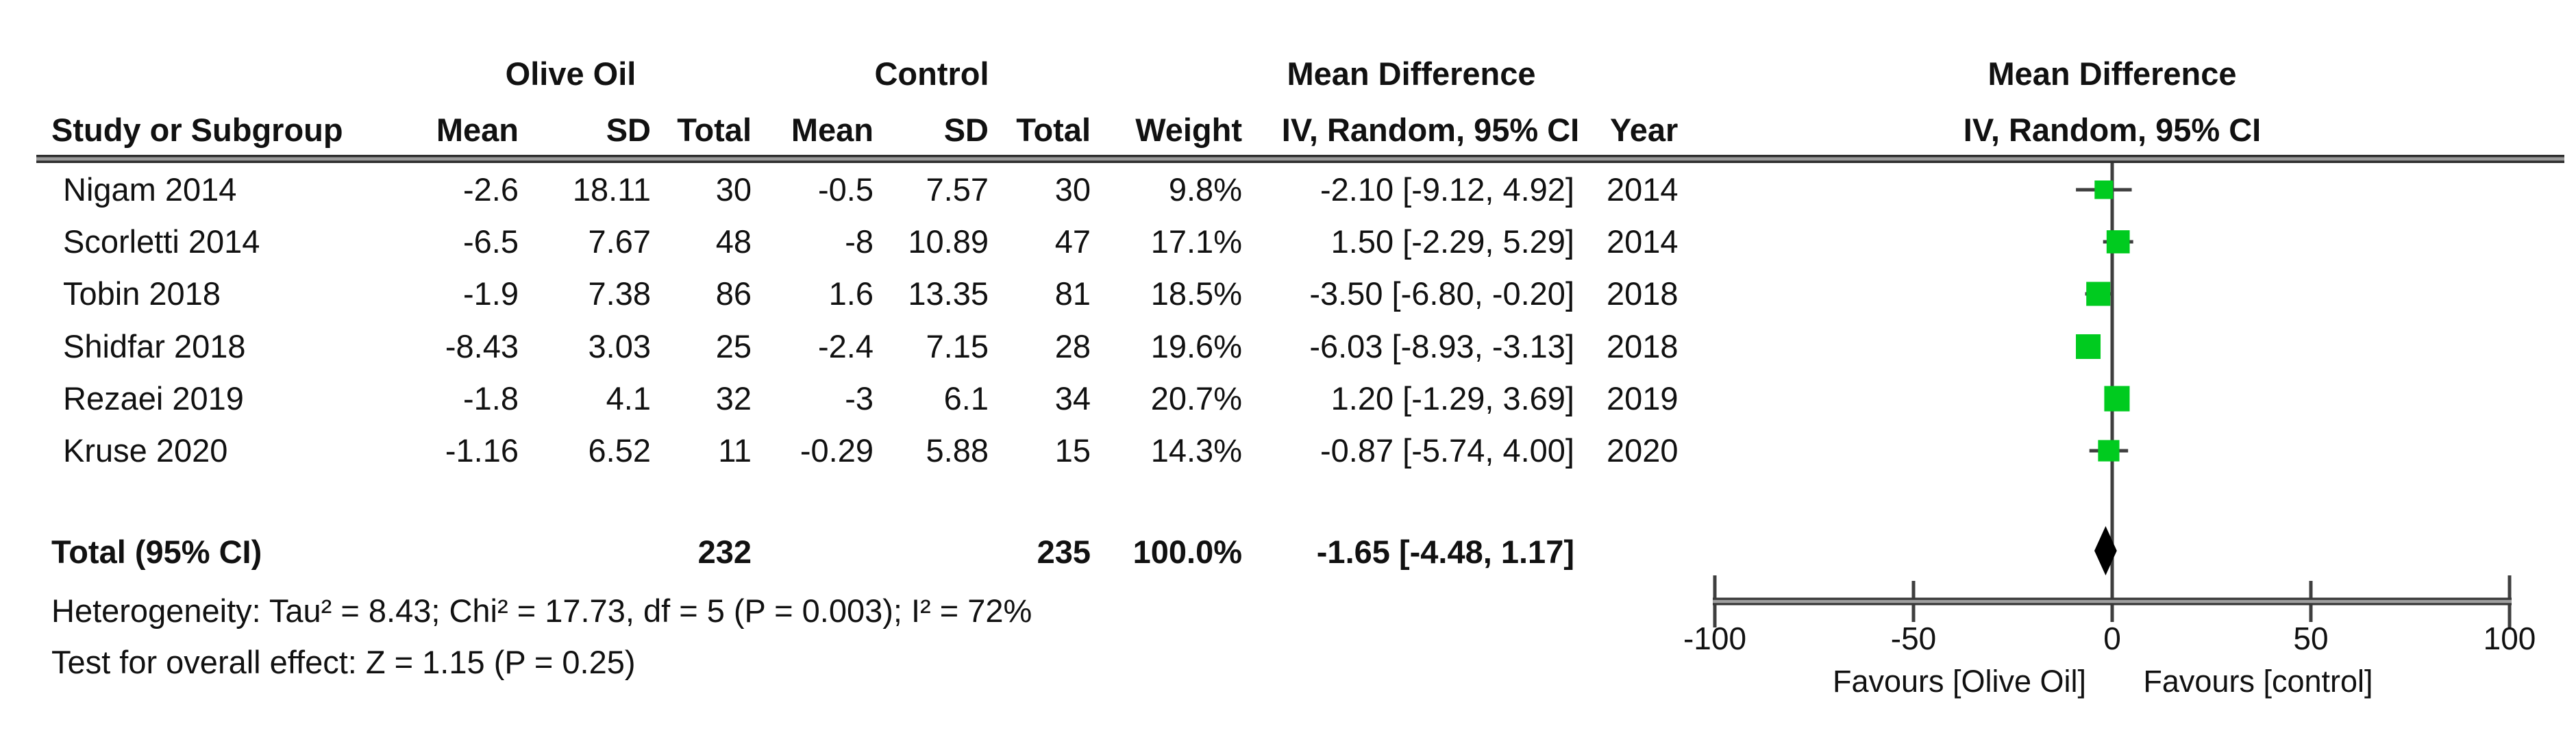  Describe the element at coordinates (957, 451) in the screenshot. I see `row-5-c_sd: 5.88` at that location.